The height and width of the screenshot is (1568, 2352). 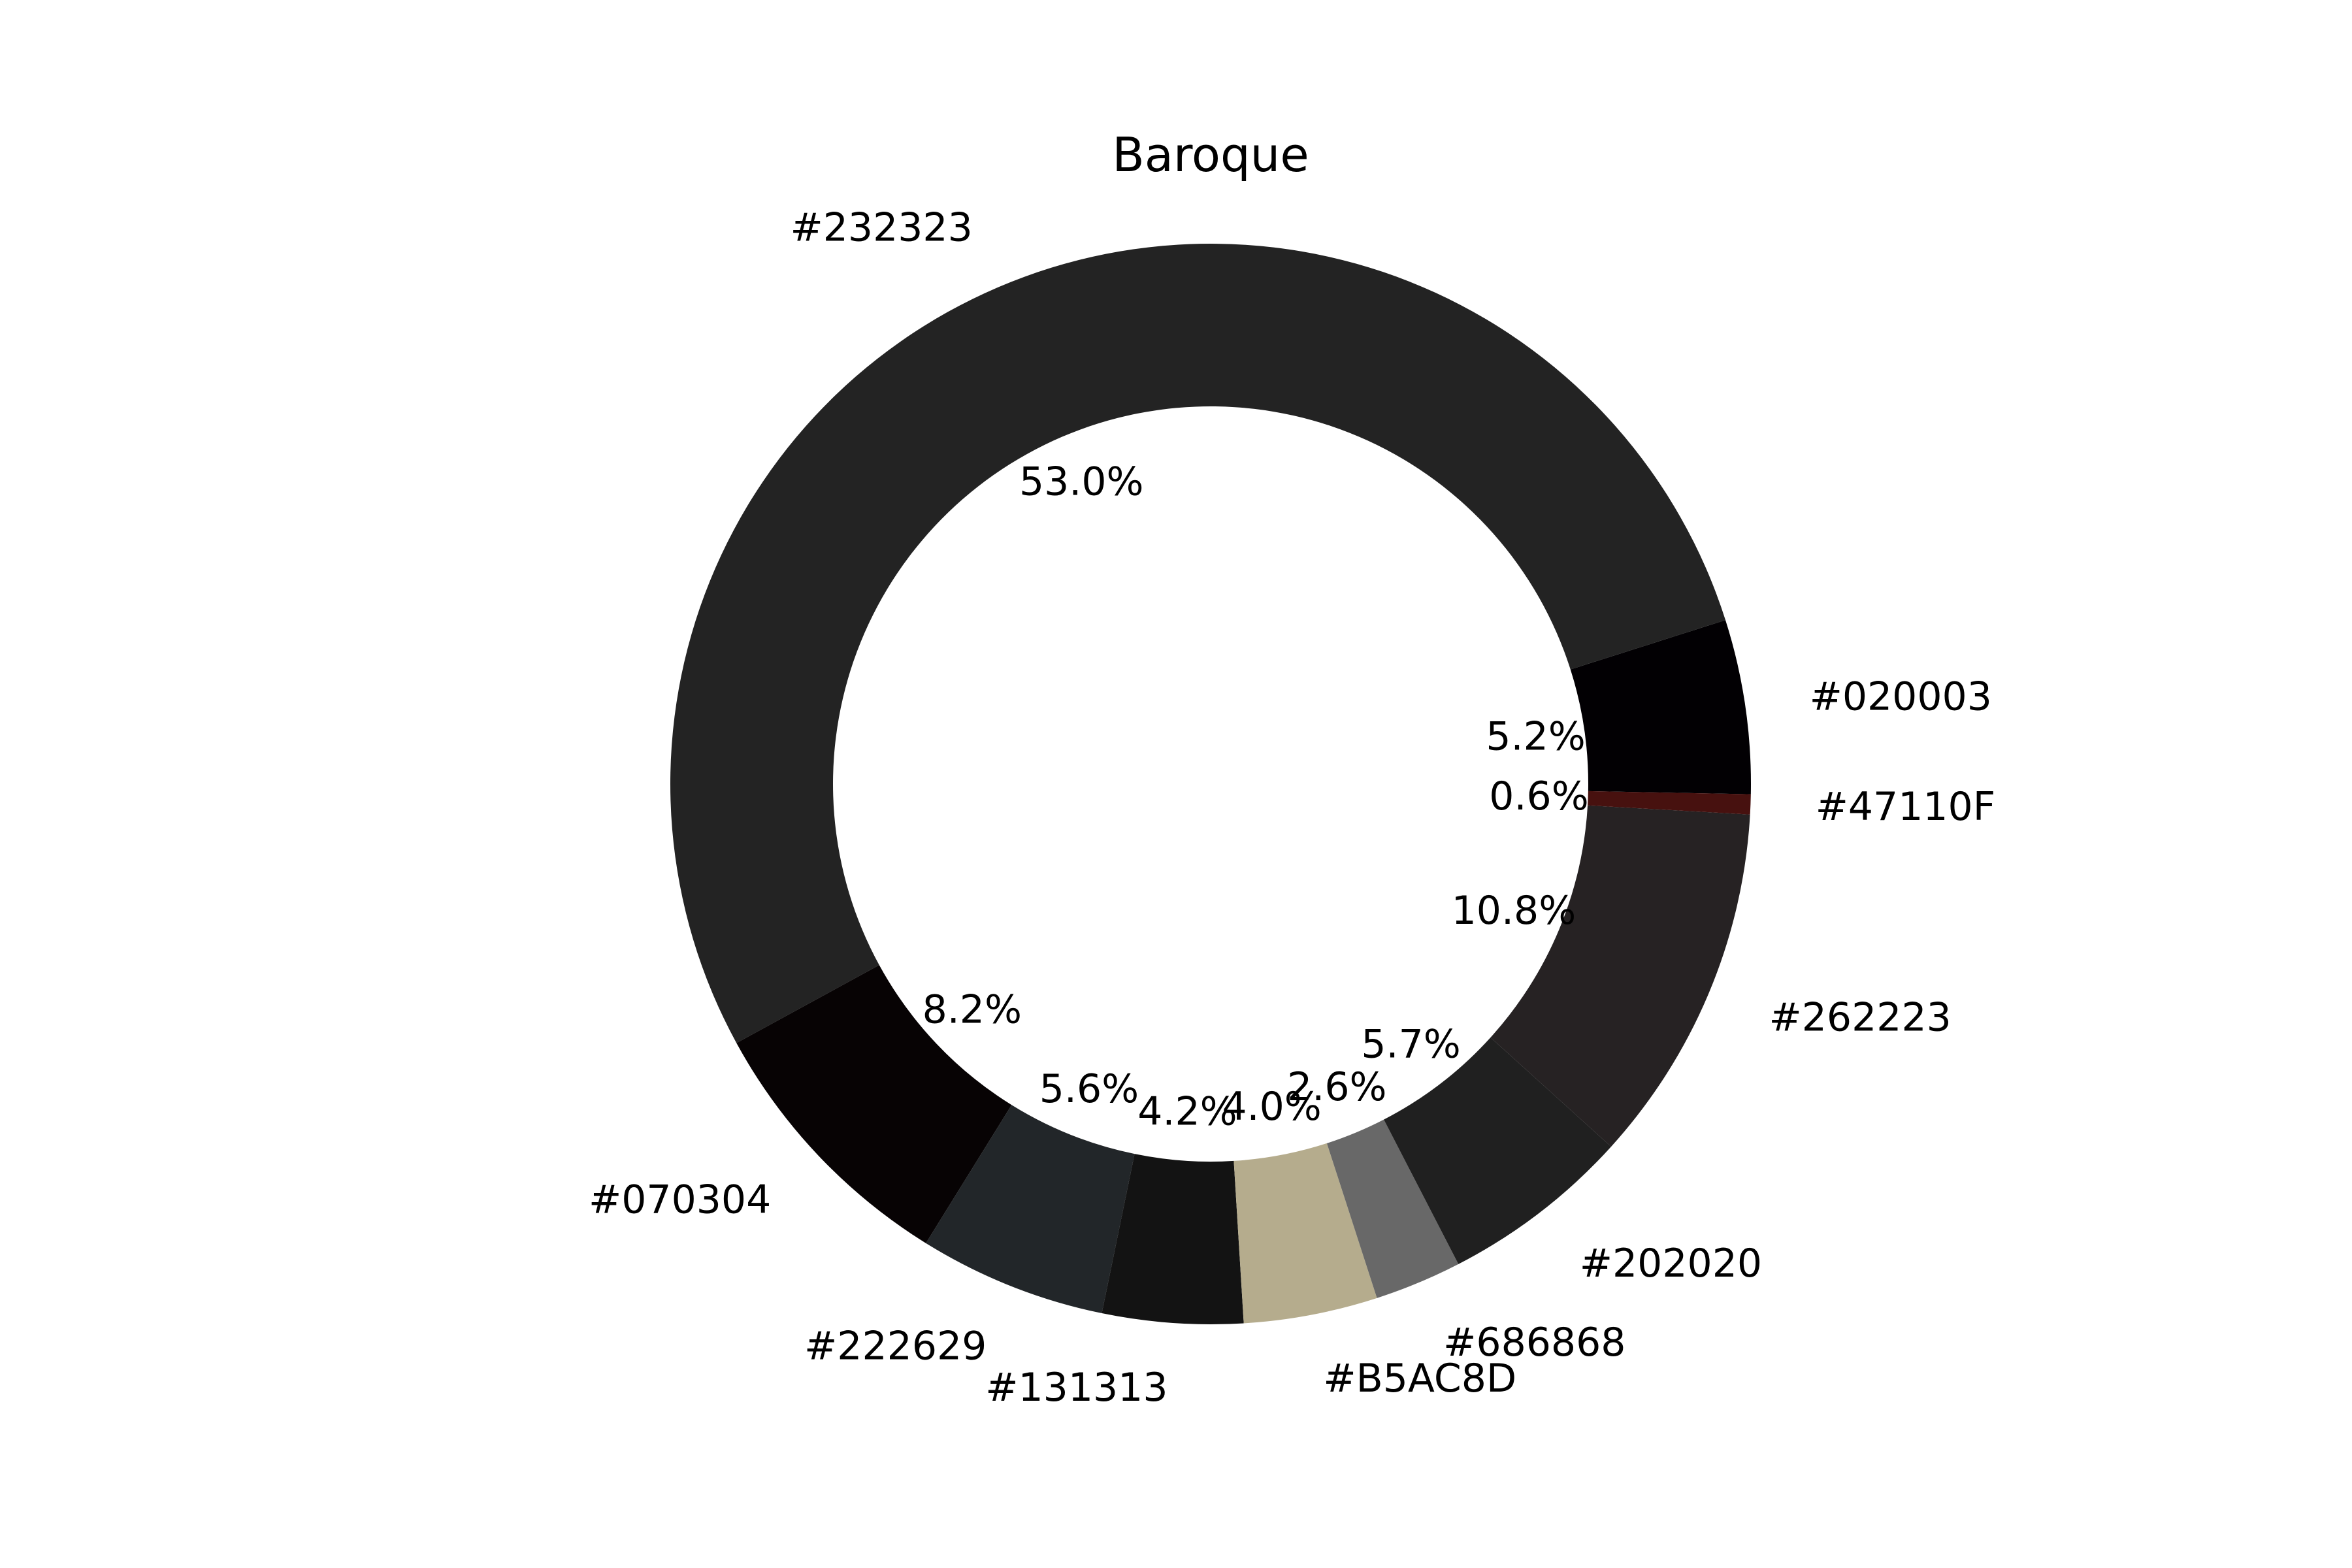 I want to click on slice-label-202020: #202020, so click(x=1671, y=1263).